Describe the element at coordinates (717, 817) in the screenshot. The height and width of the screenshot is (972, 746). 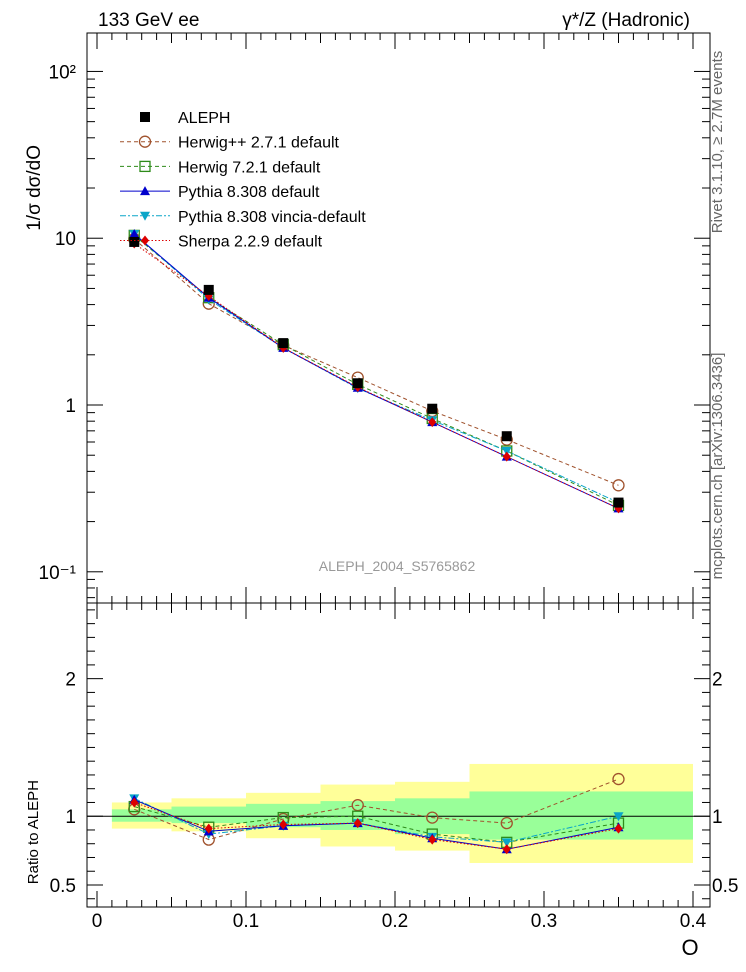
I see `ratio-y-tick-label-right: 1` at that location.